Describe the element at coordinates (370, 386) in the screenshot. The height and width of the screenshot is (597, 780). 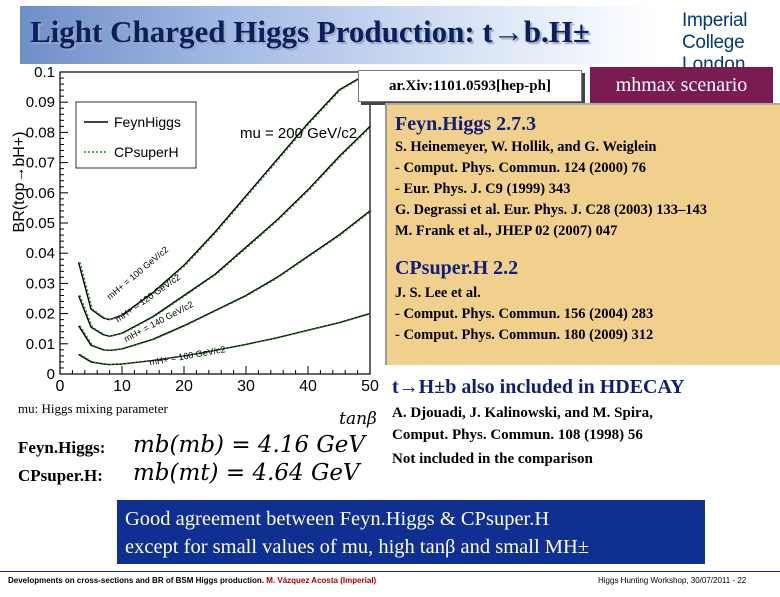
I see `x-tick-label: 50` at that location.